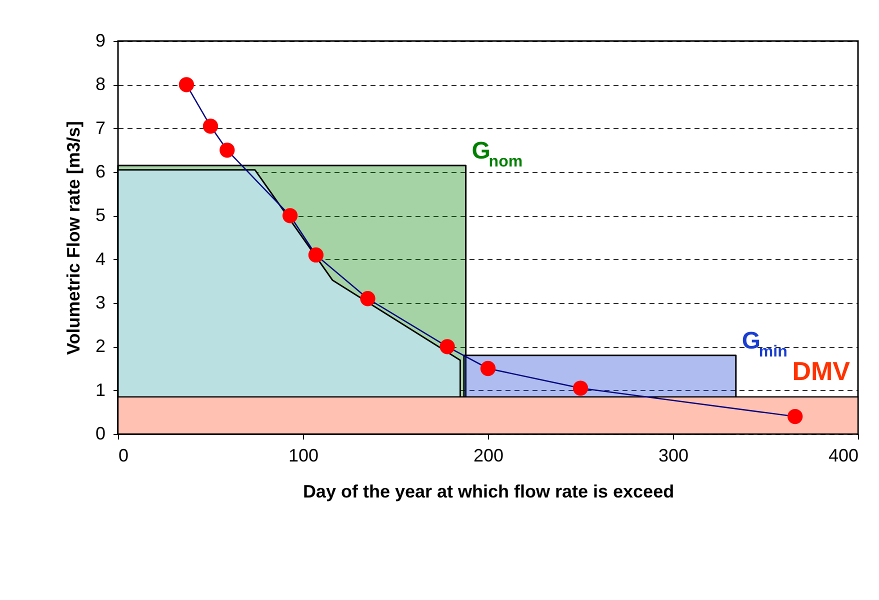  What do you see at coordinates (100, 434) in the screenshot?
I see `y-tick-label: 0` at bounding box center [100, 434].